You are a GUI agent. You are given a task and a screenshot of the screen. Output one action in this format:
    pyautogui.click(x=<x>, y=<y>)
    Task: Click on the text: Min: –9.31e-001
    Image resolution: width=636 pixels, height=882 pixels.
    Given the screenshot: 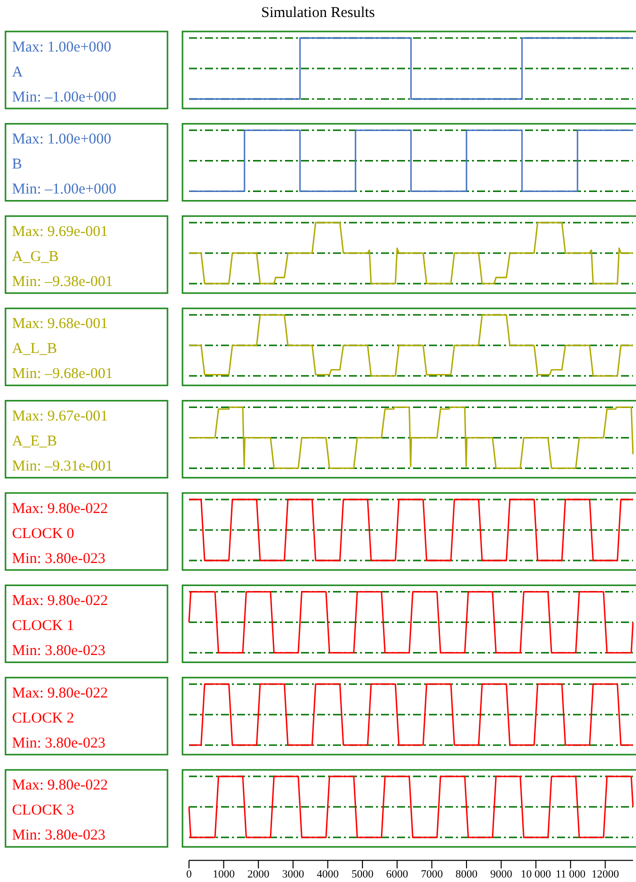 What is the action you would take?
    pyautogui.click(x=62, y=466)
    